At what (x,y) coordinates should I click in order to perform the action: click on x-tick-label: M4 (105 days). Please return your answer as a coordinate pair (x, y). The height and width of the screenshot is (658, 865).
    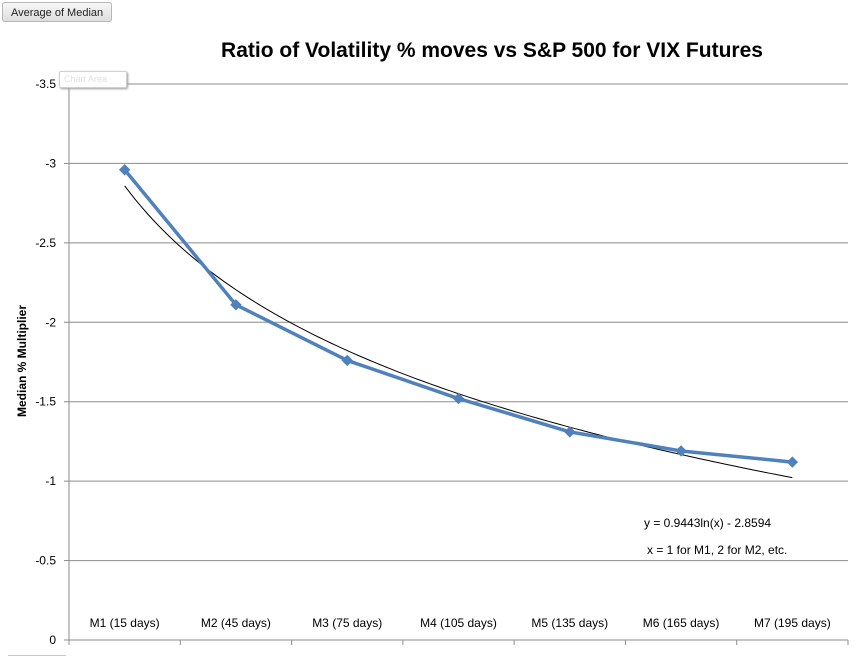
    Looking at the image, I should click on (458, 623).